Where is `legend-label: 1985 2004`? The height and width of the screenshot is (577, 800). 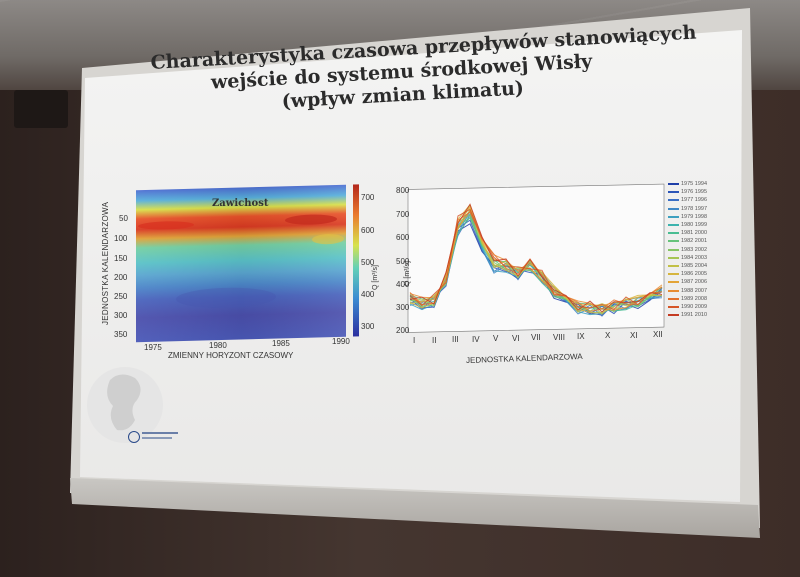 legend-label: 1985 2004 is located at coordinates (694, 265).